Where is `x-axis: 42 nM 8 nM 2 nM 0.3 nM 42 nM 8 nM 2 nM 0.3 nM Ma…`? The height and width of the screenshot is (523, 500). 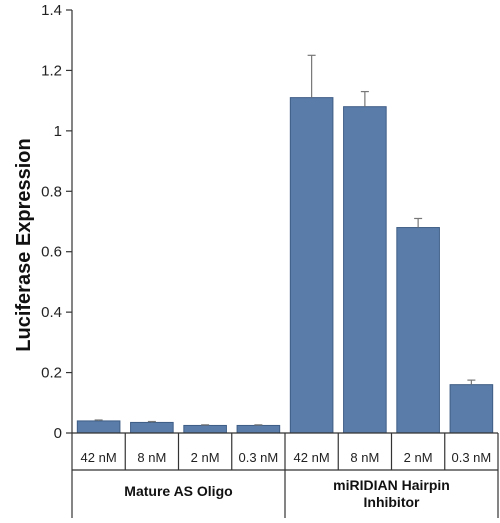 x-axis: 42 nM 8 nM 2 nM 0.3 nM 42 nM 8 nM 2 nM 0.3 nM Ma… is located at coordinates (285, 475).